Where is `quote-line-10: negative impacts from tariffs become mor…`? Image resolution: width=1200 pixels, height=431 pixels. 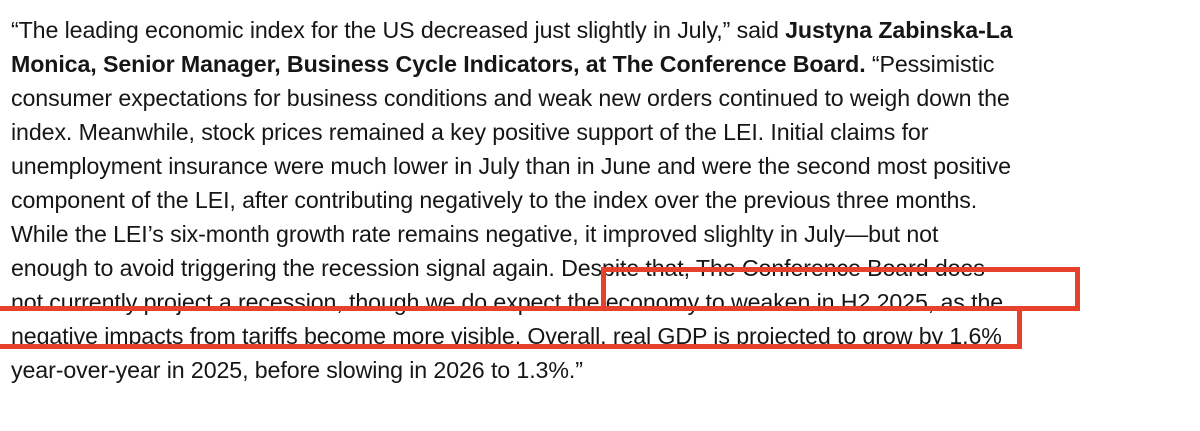
quote-line-10: negative impacts from tariffs become mor… is located at coordinates (506, 336).